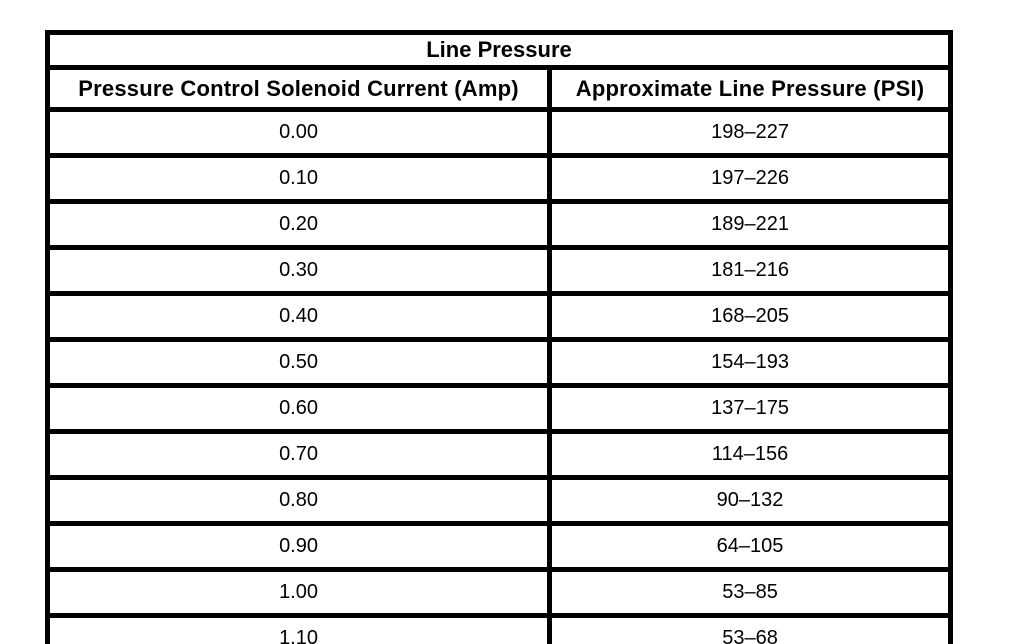 Image resolution: width=1024 pixels, height=644 pixels. Describe the element at coordinates (750, 408) in the screenshot. I see `cell-pressure: 137–175` at that location.